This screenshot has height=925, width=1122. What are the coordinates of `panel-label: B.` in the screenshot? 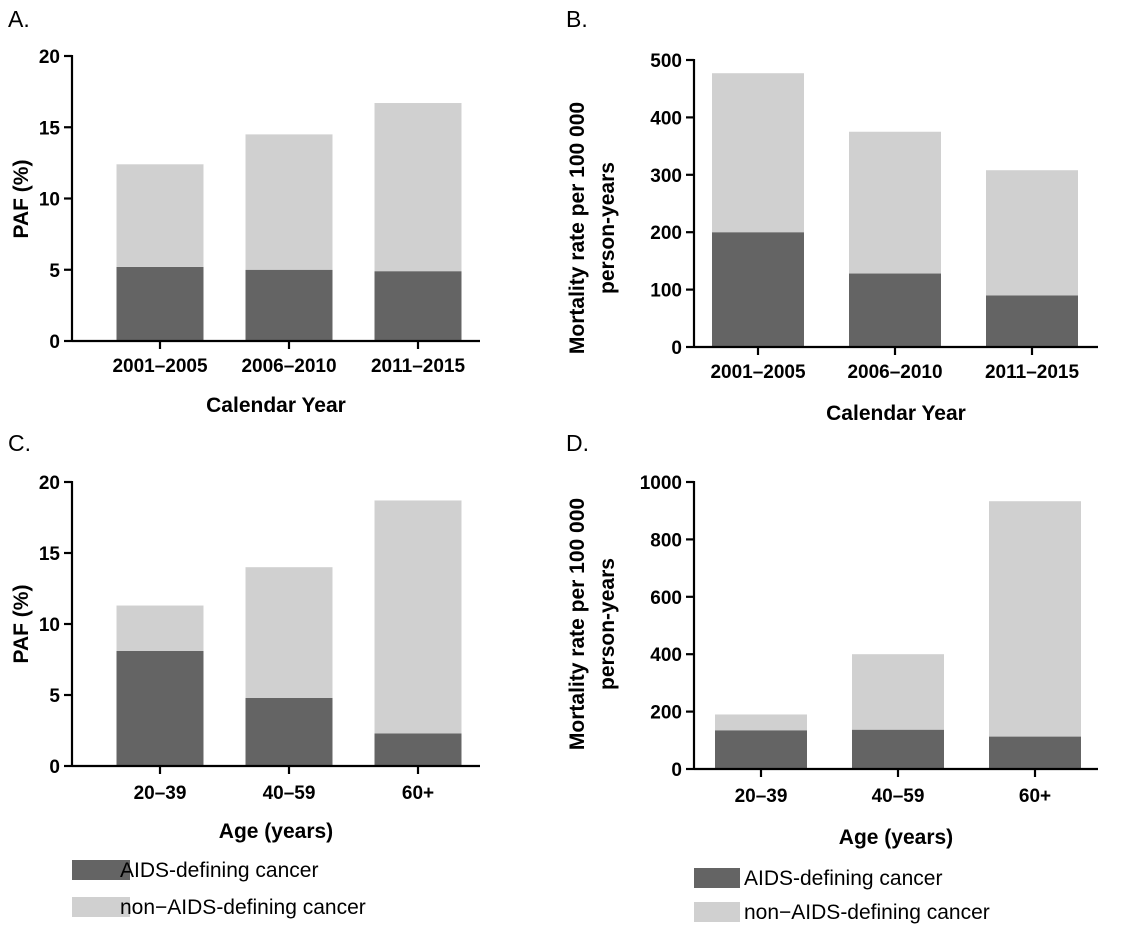 It's located at (577, 19).